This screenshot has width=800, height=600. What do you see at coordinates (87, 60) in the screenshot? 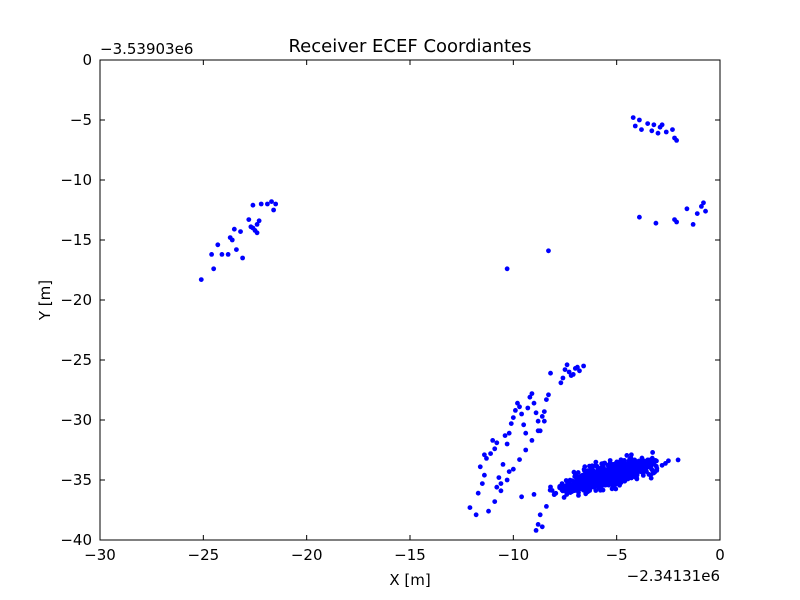
I see `y-tick-label: 0` at bounding box center [87, 60].